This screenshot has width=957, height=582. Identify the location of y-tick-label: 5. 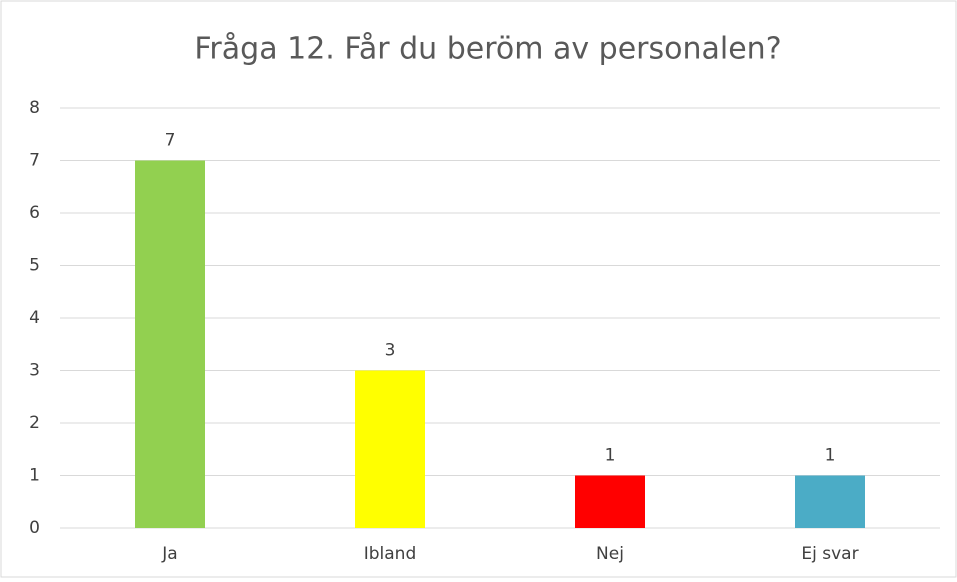
(34, 266).